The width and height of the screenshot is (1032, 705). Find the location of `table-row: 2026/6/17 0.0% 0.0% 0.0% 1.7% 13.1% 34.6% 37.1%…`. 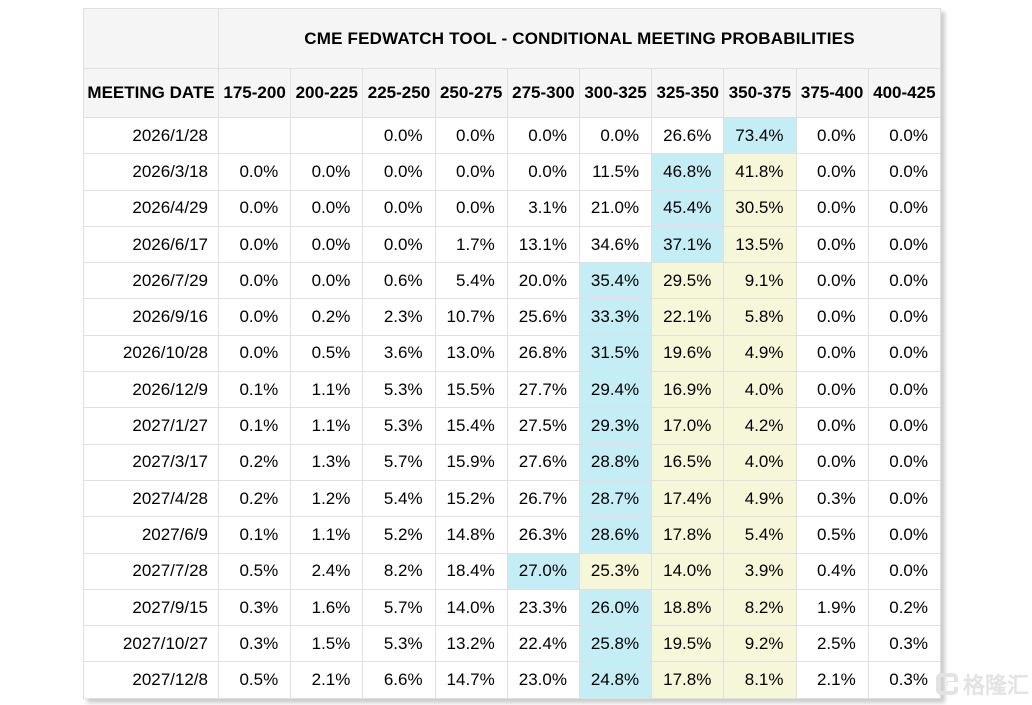

table-row: 2026/6/17 0.0% 0.0% 0.0% 1.7% 13.1% 34.6% 37.1%… is located at coordinates (512, 244).